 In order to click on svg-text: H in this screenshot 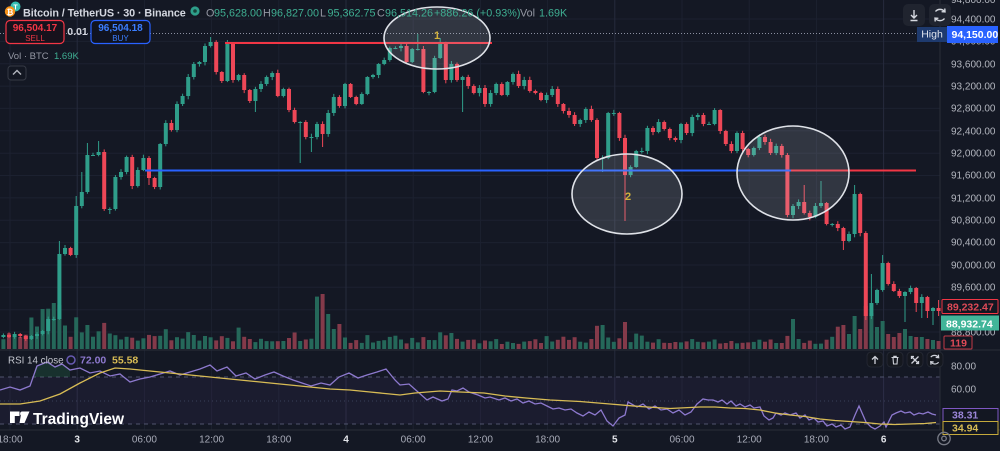, I will do `click(267, 14)`.